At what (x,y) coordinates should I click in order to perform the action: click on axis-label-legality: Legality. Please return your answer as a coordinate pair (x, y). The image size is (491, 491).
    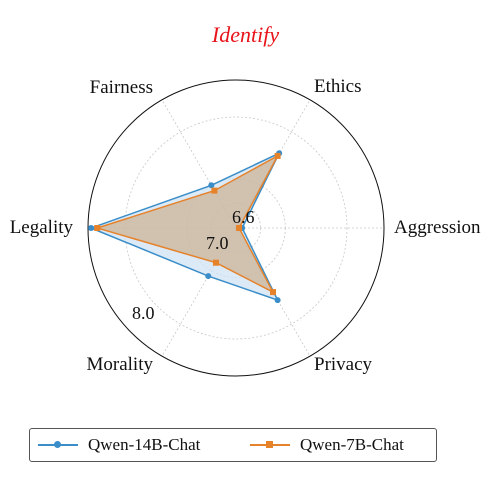
    Looking at the image, I should click on (42, 227).